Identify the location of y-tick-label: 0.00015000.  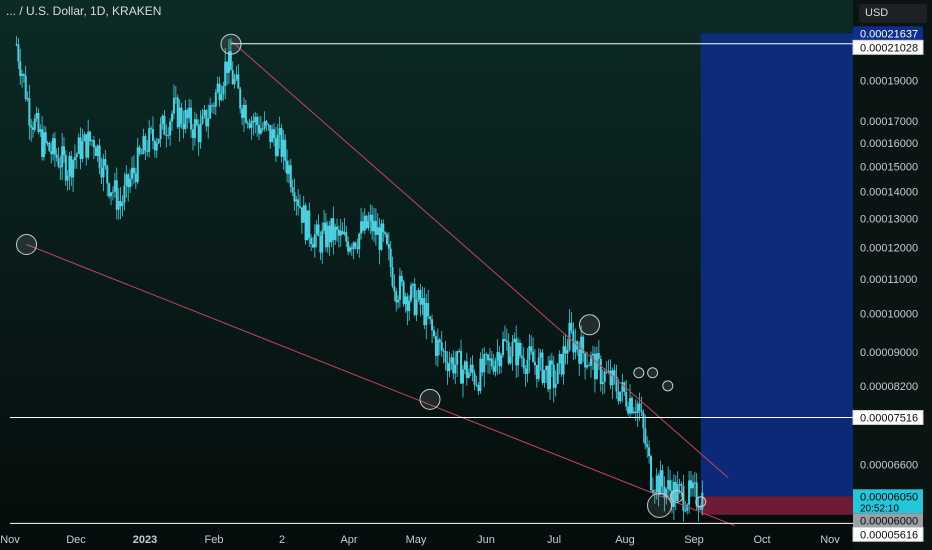
(889, 167).